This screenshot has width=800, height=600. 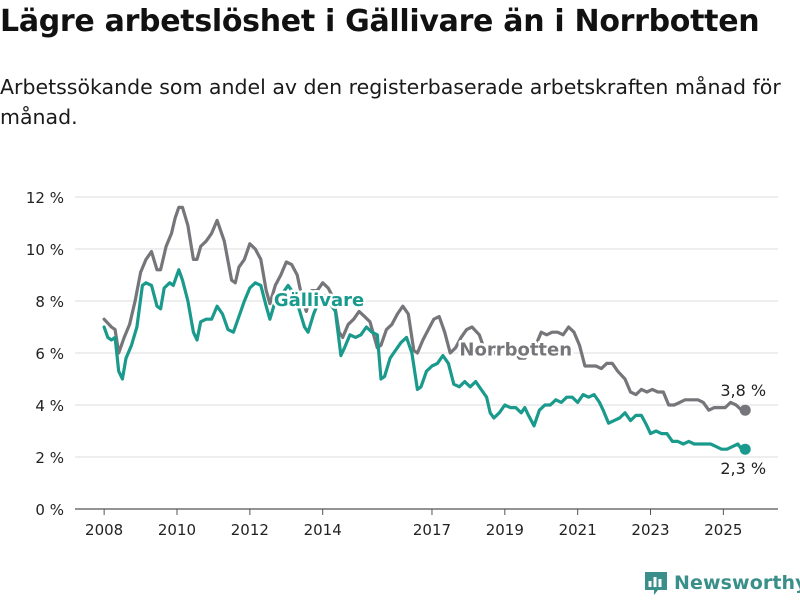 What do you see at coordinates (250, 530) in the screenshot?
I see `x-tick-label: 2012` at bounding box center [250, 530].